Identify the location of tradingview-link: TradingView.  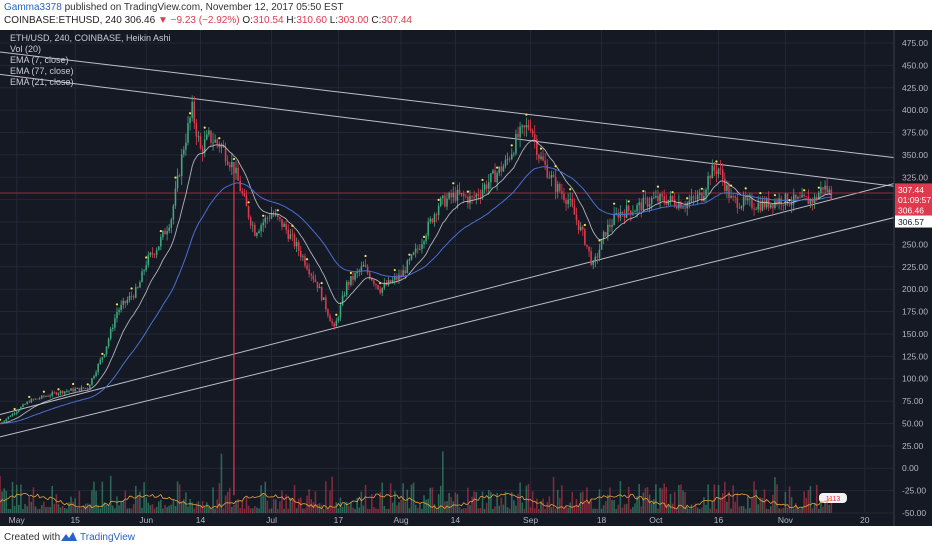
(108, 537).